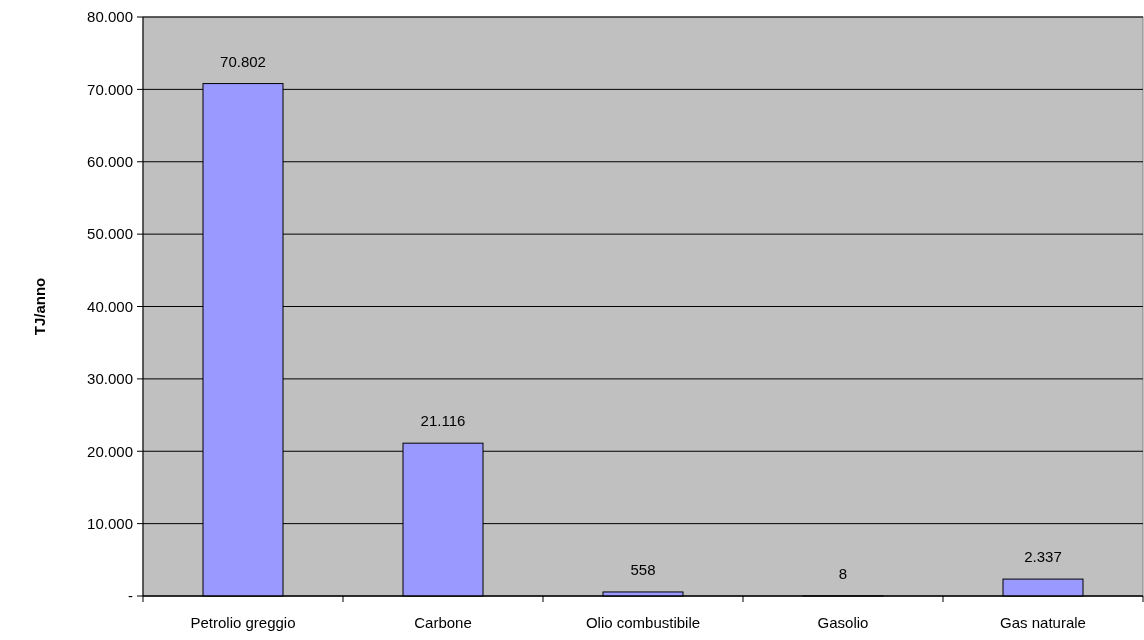 The image size is (1144, 640). What do you see at coordinates (843, 573) in the screenshot?
I see `data-label: 8` at bounding box center [843, 573].